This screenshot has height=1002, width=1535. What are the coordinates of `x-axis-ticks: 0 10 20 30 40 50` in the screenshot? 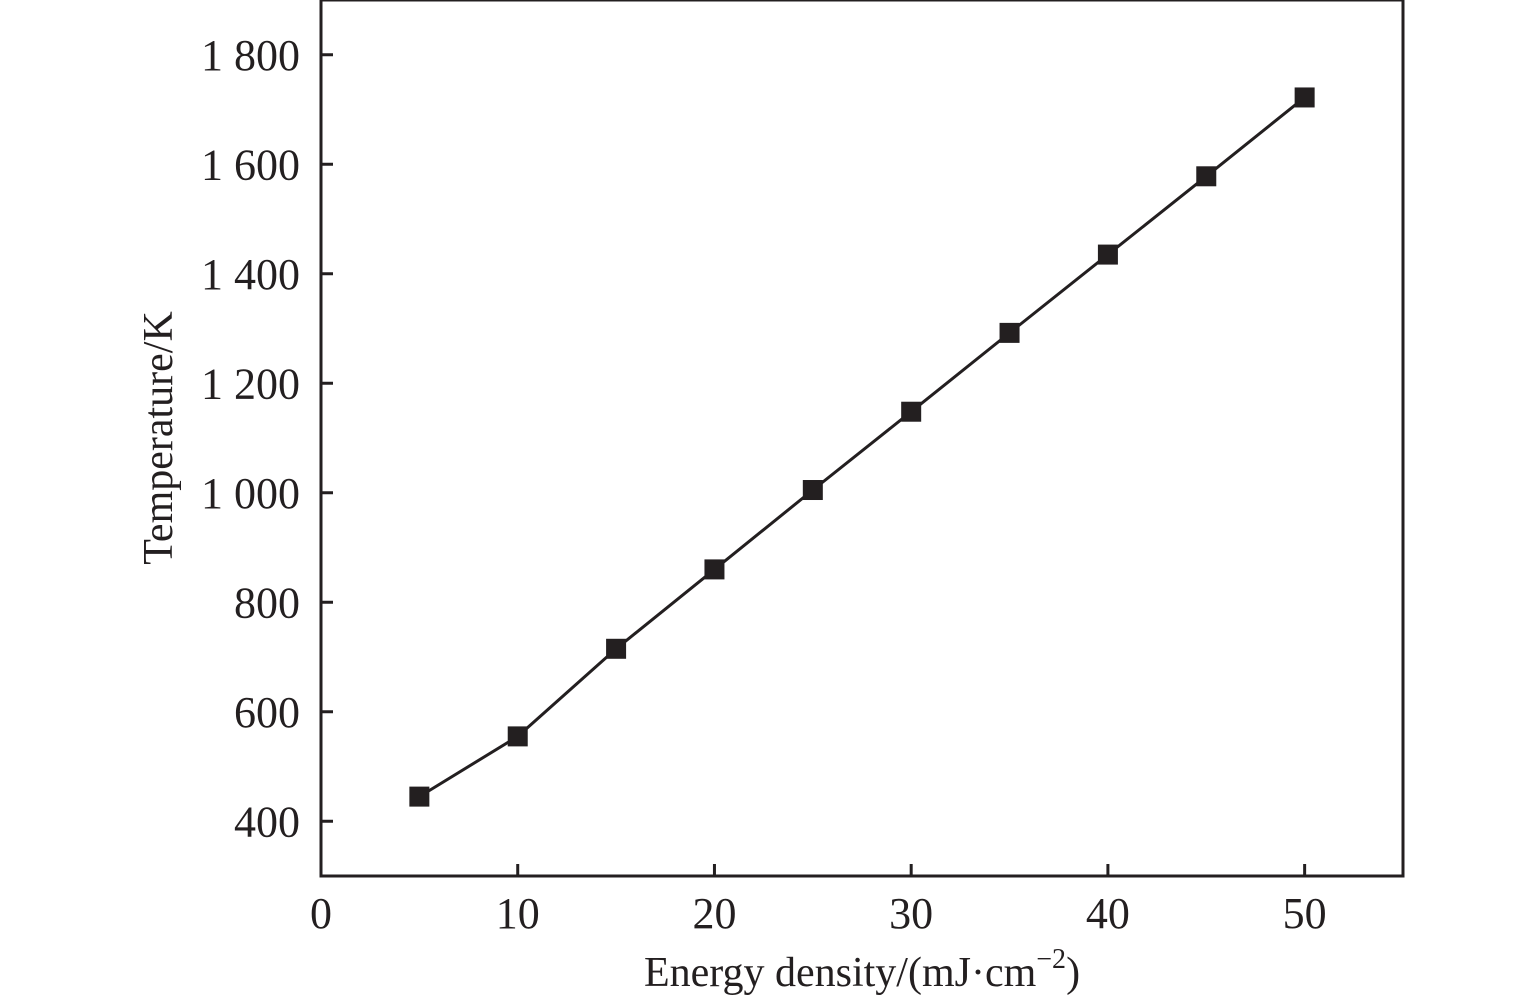 It's located at (818, 901).